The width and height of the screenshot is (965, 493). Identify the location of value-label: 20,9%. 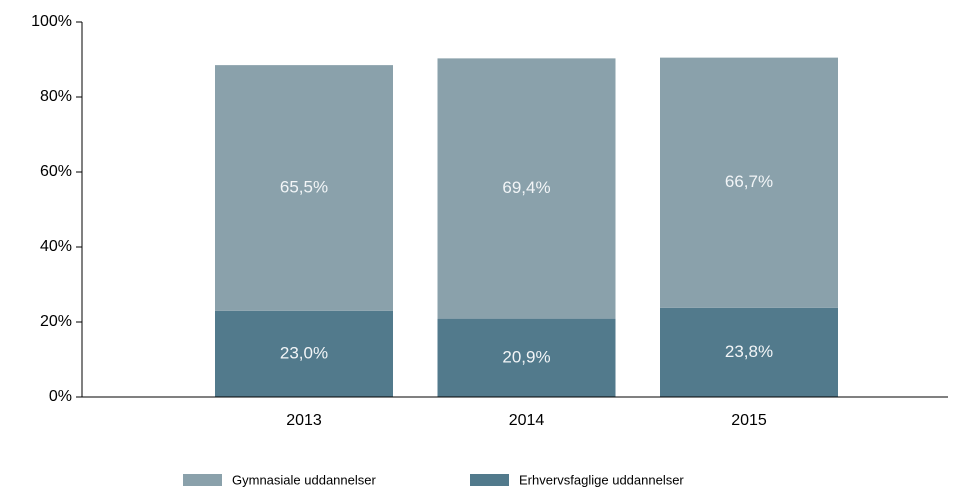
(526, 356).